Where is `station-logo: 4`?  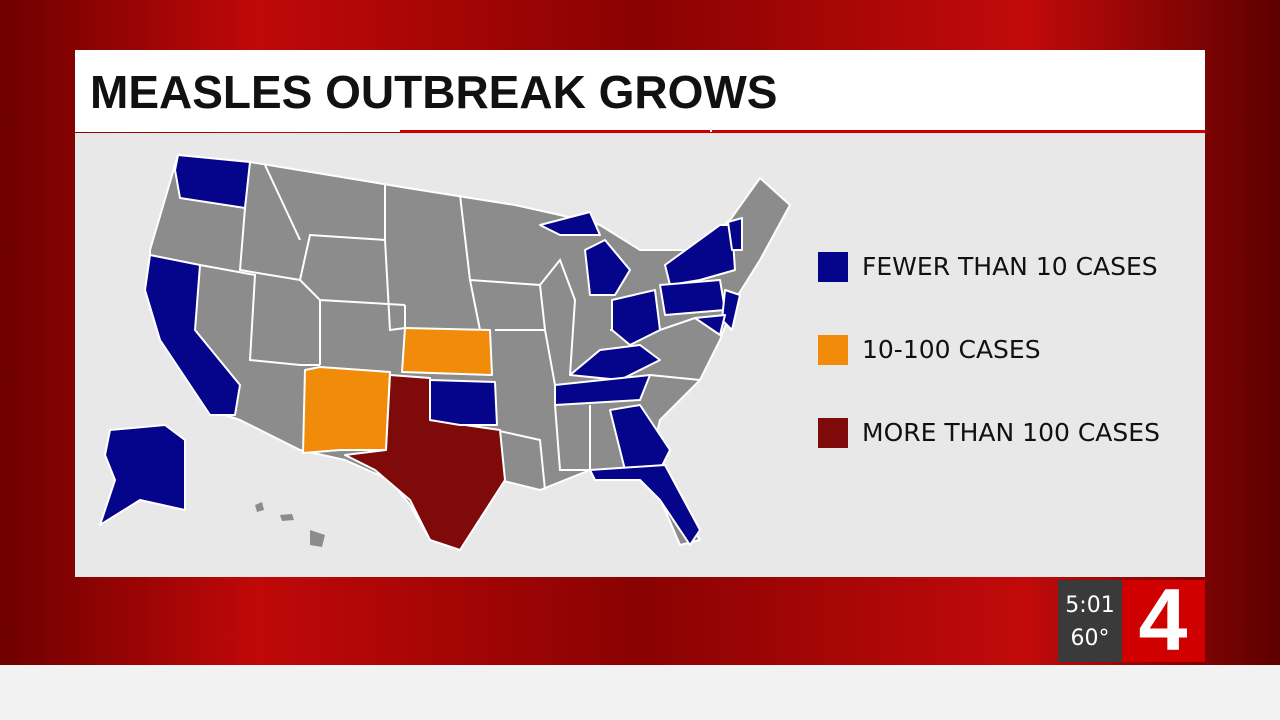
station-logo: 4 is located at coordinates (1163, 619).